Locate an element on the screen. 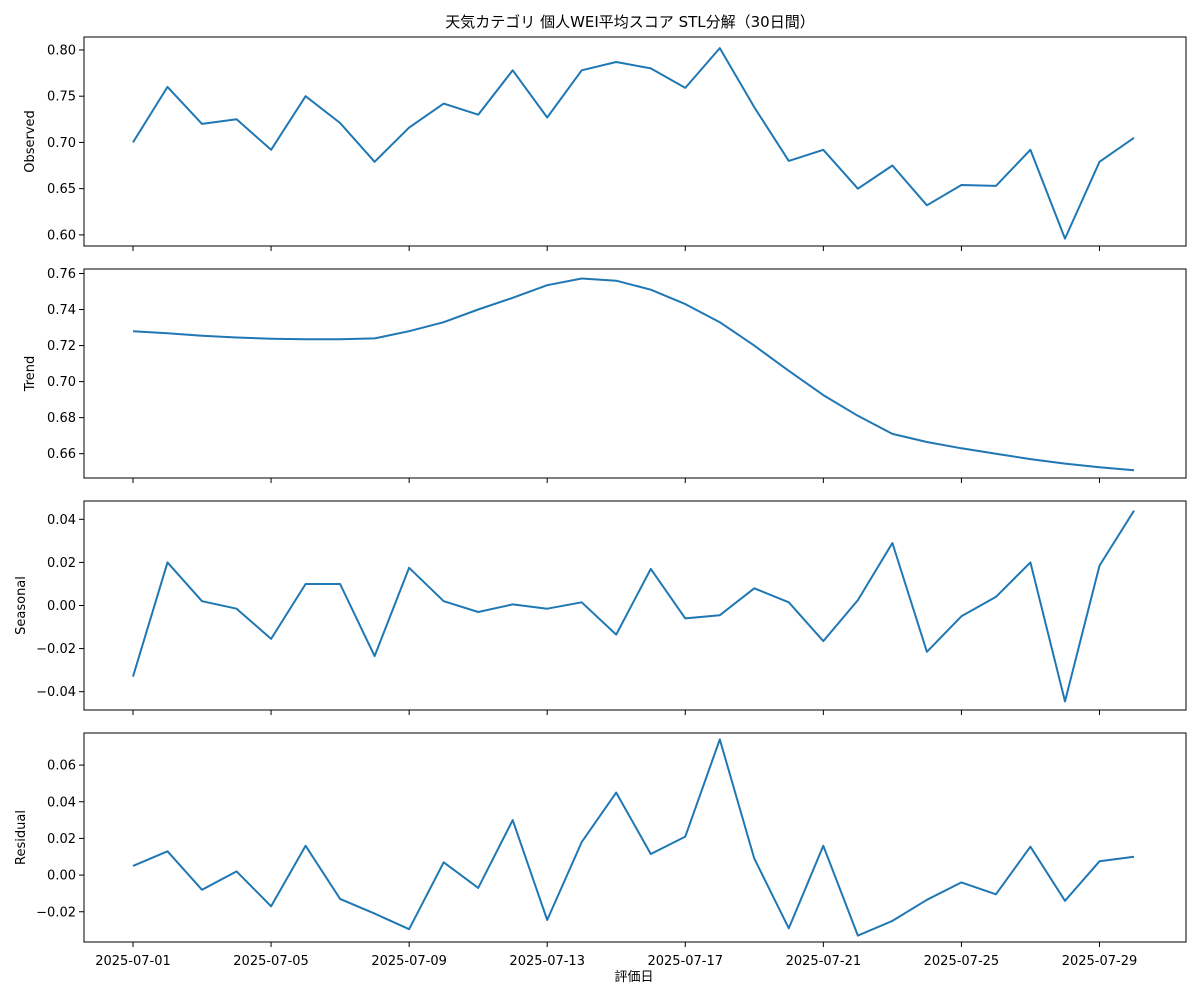 The height and width of the screenshot is (1000, 1200). y-tick-label: 0.65 is located at coordinates (61, 189).